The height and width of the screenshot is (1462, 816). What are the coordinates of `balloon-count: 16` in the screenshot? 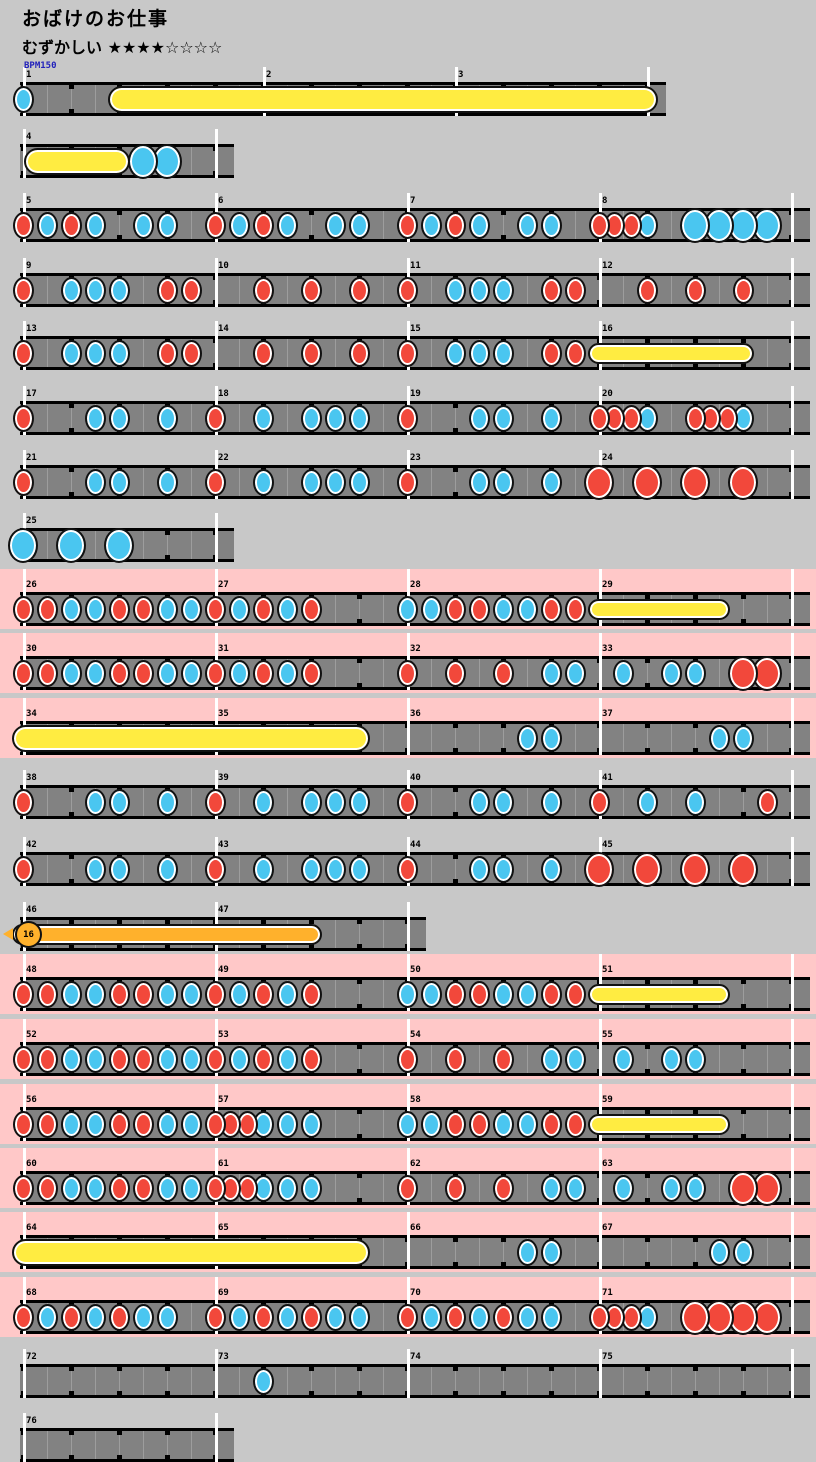 It's located at (28, 934).